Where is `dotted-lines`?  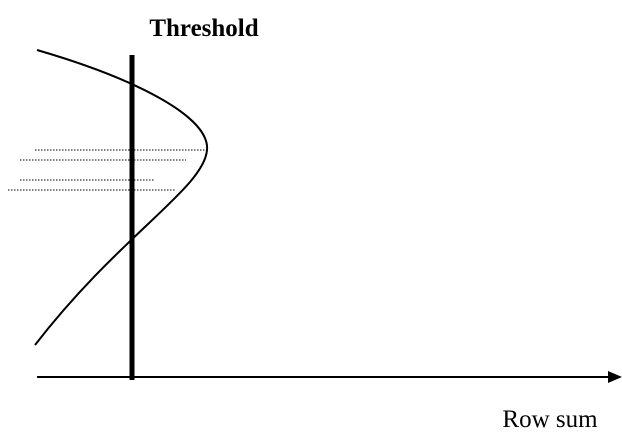 dotted-lines is located at coordinates (106, 170).